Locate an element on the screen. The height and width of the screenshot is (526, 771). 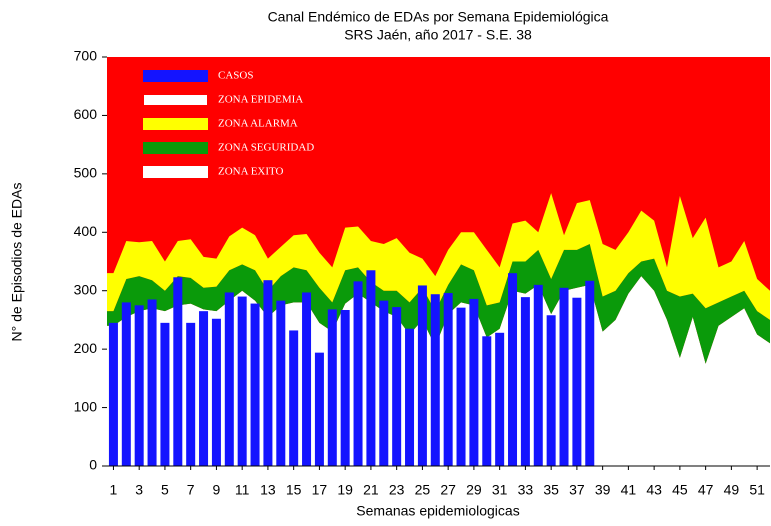
x-tick-label: 25 is located at coordinates (423, 490).